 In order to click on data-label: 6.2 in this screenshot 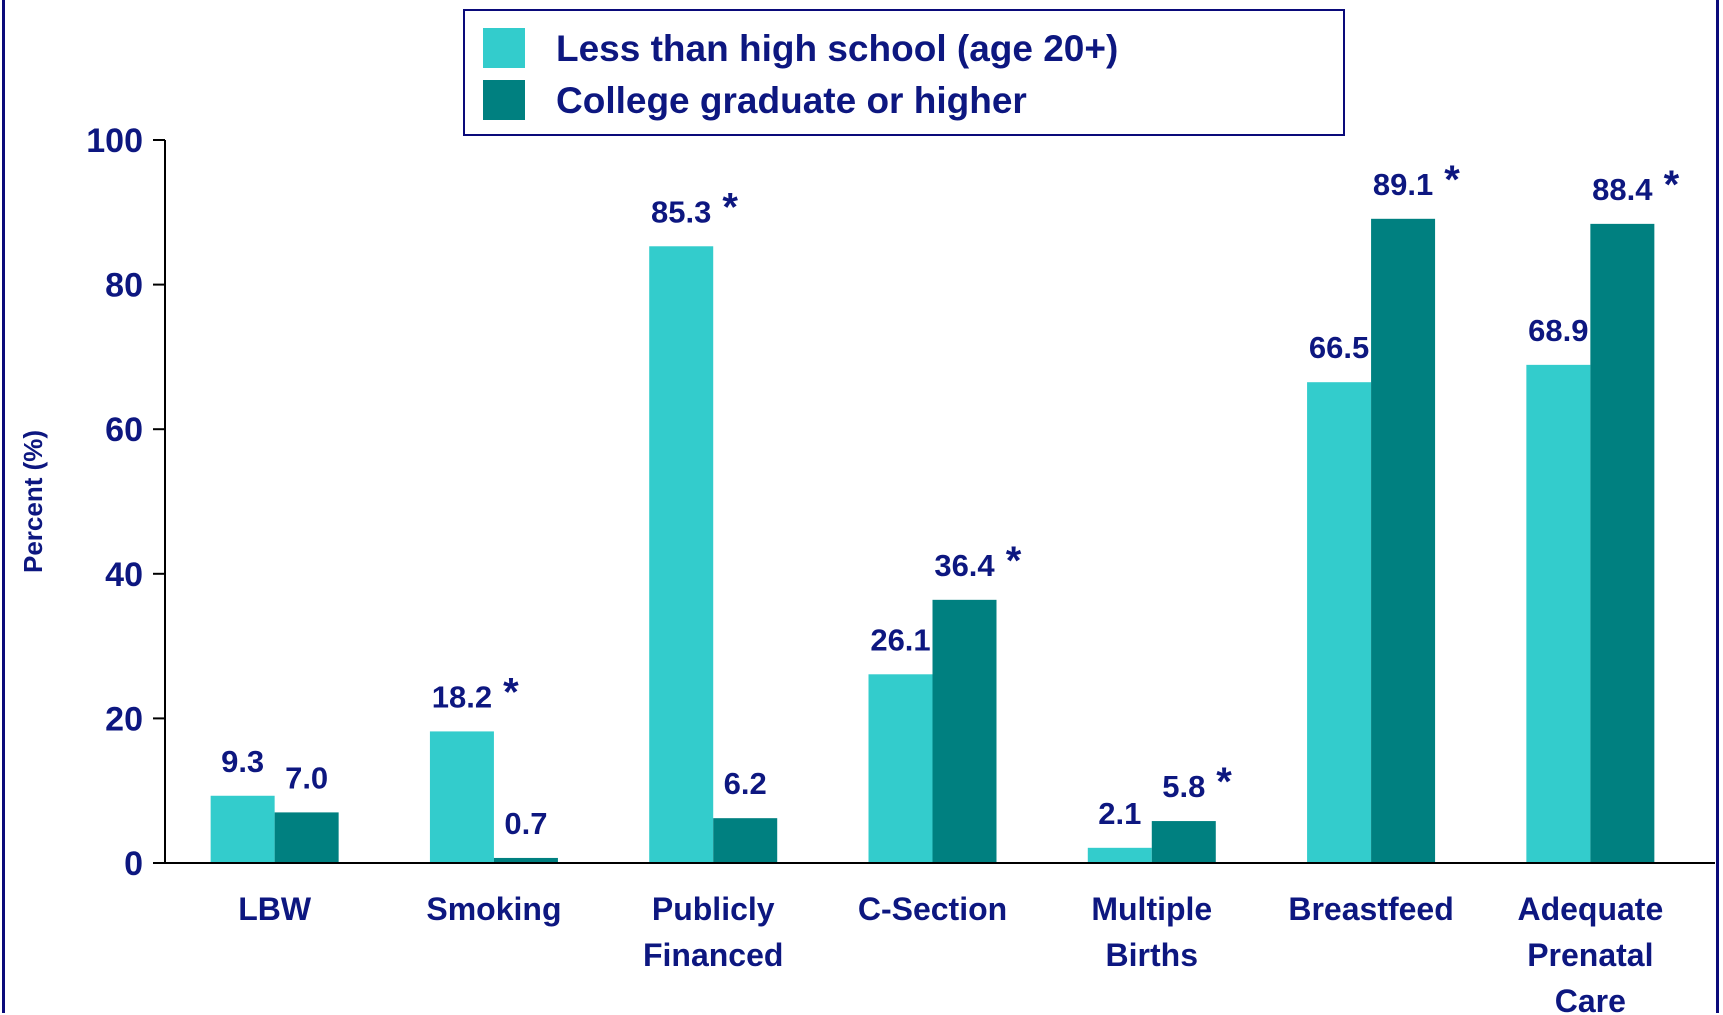, I will do `click(745, 783)`.